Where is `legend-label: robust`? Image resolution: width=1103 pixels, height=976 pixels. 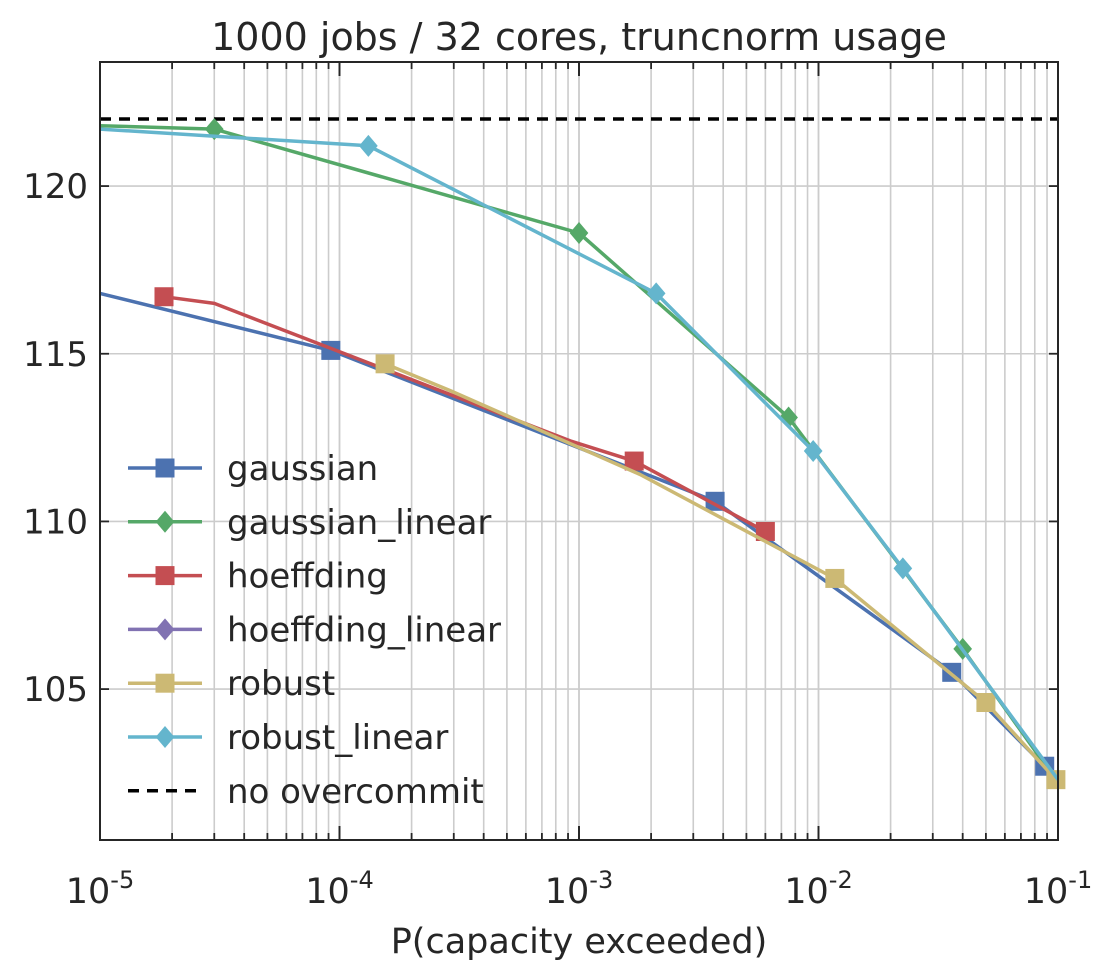
legend-label: robust is located at coordinates (281, 684).